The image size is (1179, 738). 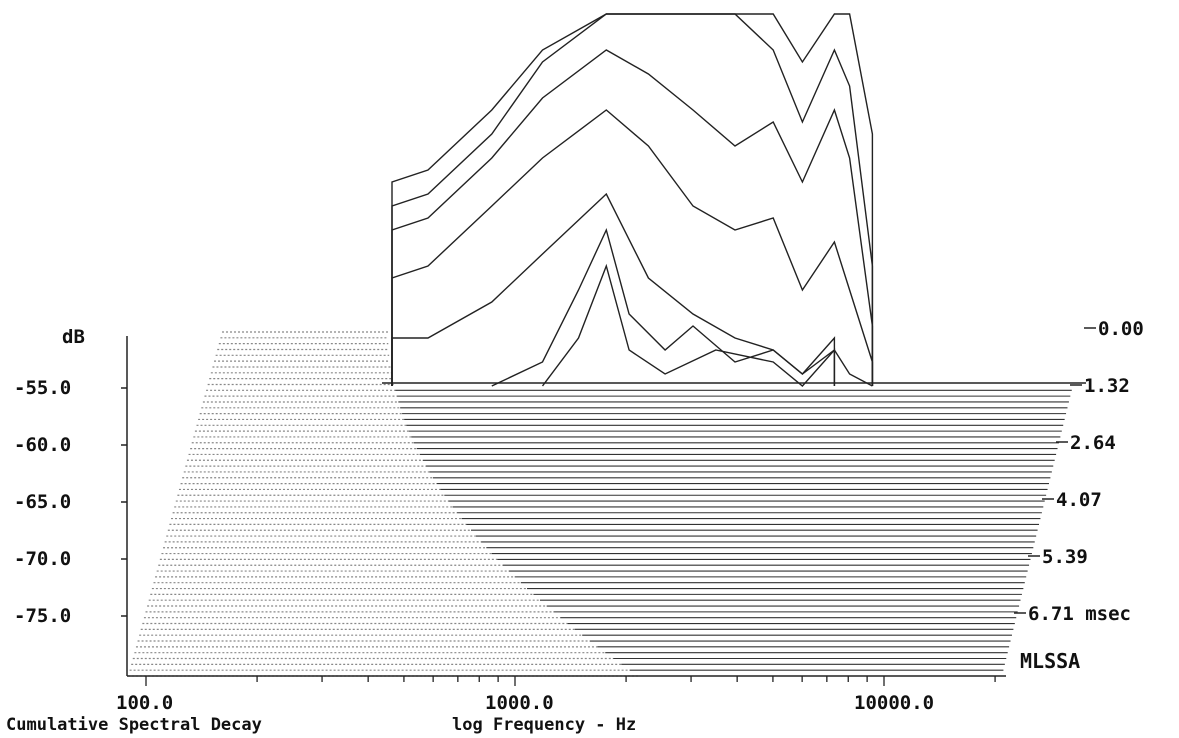 What do you see at coordinates (42, 388) in the screenshot?
I see `y-tick-label: -55.0` at bounding box center [42, 388].